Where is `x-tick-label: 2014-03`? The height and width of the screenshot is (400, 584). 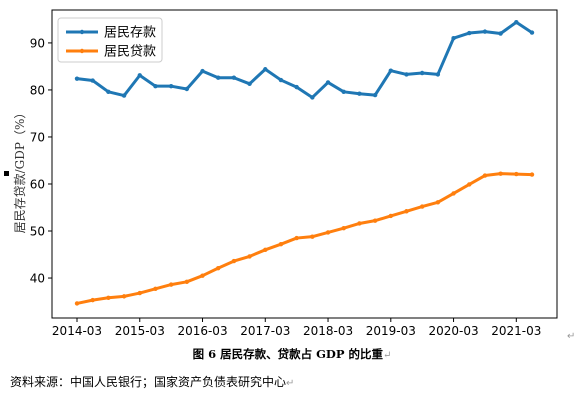
x-tick-label: 2014-03 is located at coordinates (77, 331).